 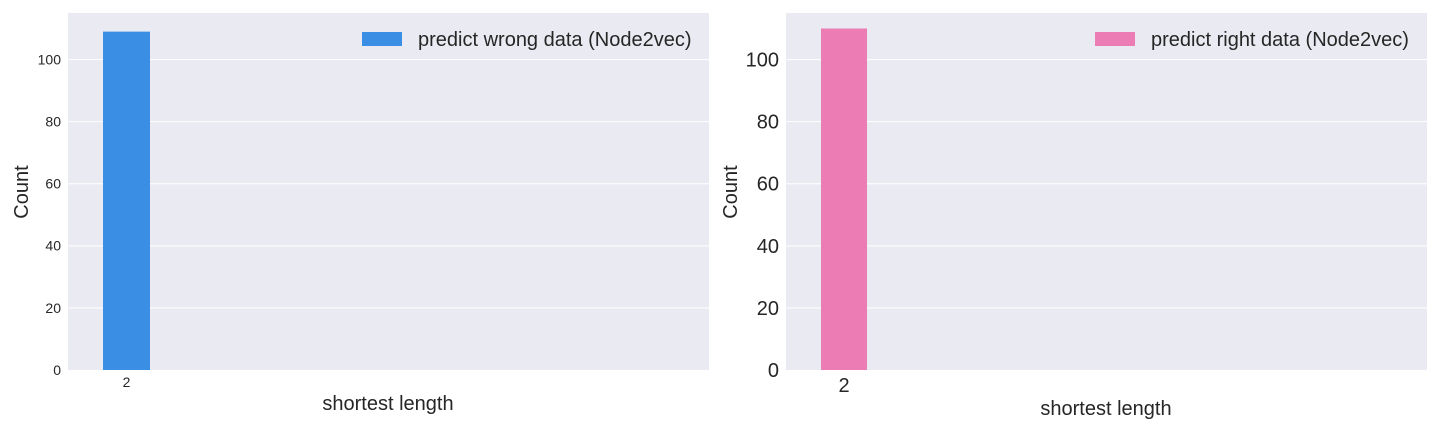 What do you see at coordinates (554, 40) in the screenshot?
I see `legend-label: predict wrong data (Node2vec)` at bounding box center [554, 40].